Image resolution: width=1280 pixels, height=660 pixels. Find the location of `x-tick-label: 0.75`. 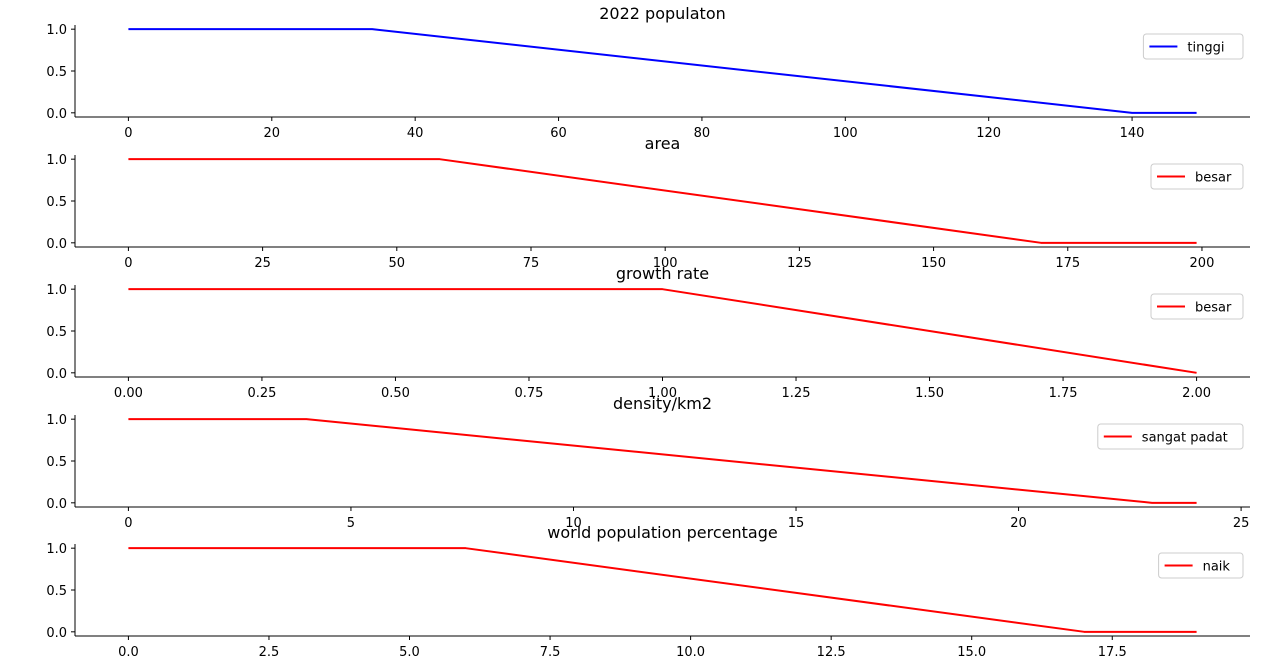

x-tick-label: 0.75 is located at coordinates (529, 393).